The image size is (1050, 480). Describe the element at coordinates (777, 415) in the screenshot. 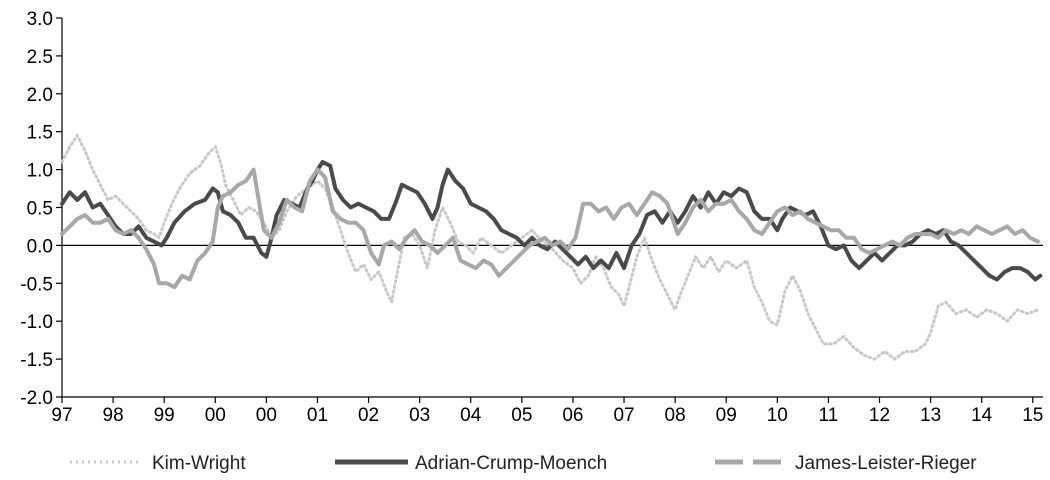

I see `x-tick-label: 10` at that location.